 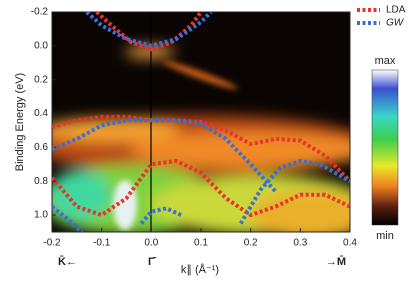 What do you see at coordinates (336, 262) in the screenshot?
I see `symmetry-point-label: →M̄` at bounding box center [336, 262].